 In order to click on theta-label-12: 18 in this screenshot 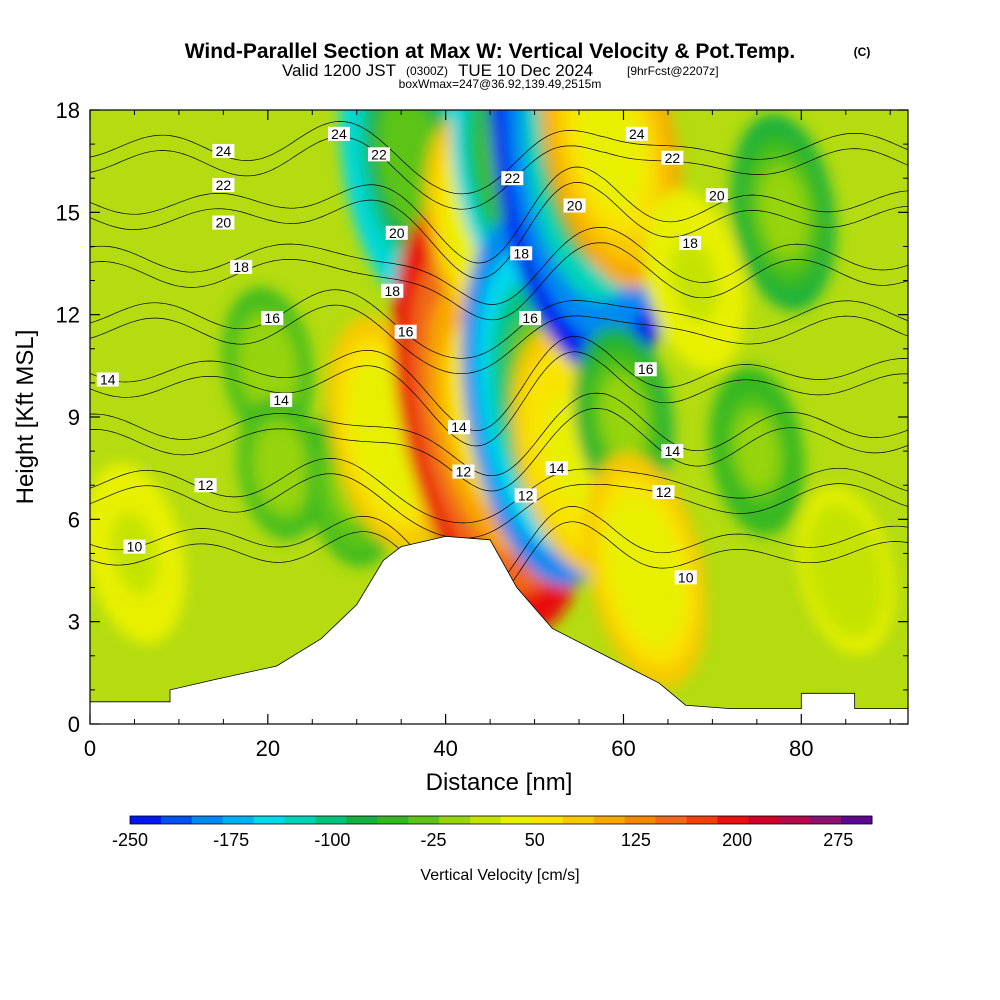, I will do `click(392, 291)`.